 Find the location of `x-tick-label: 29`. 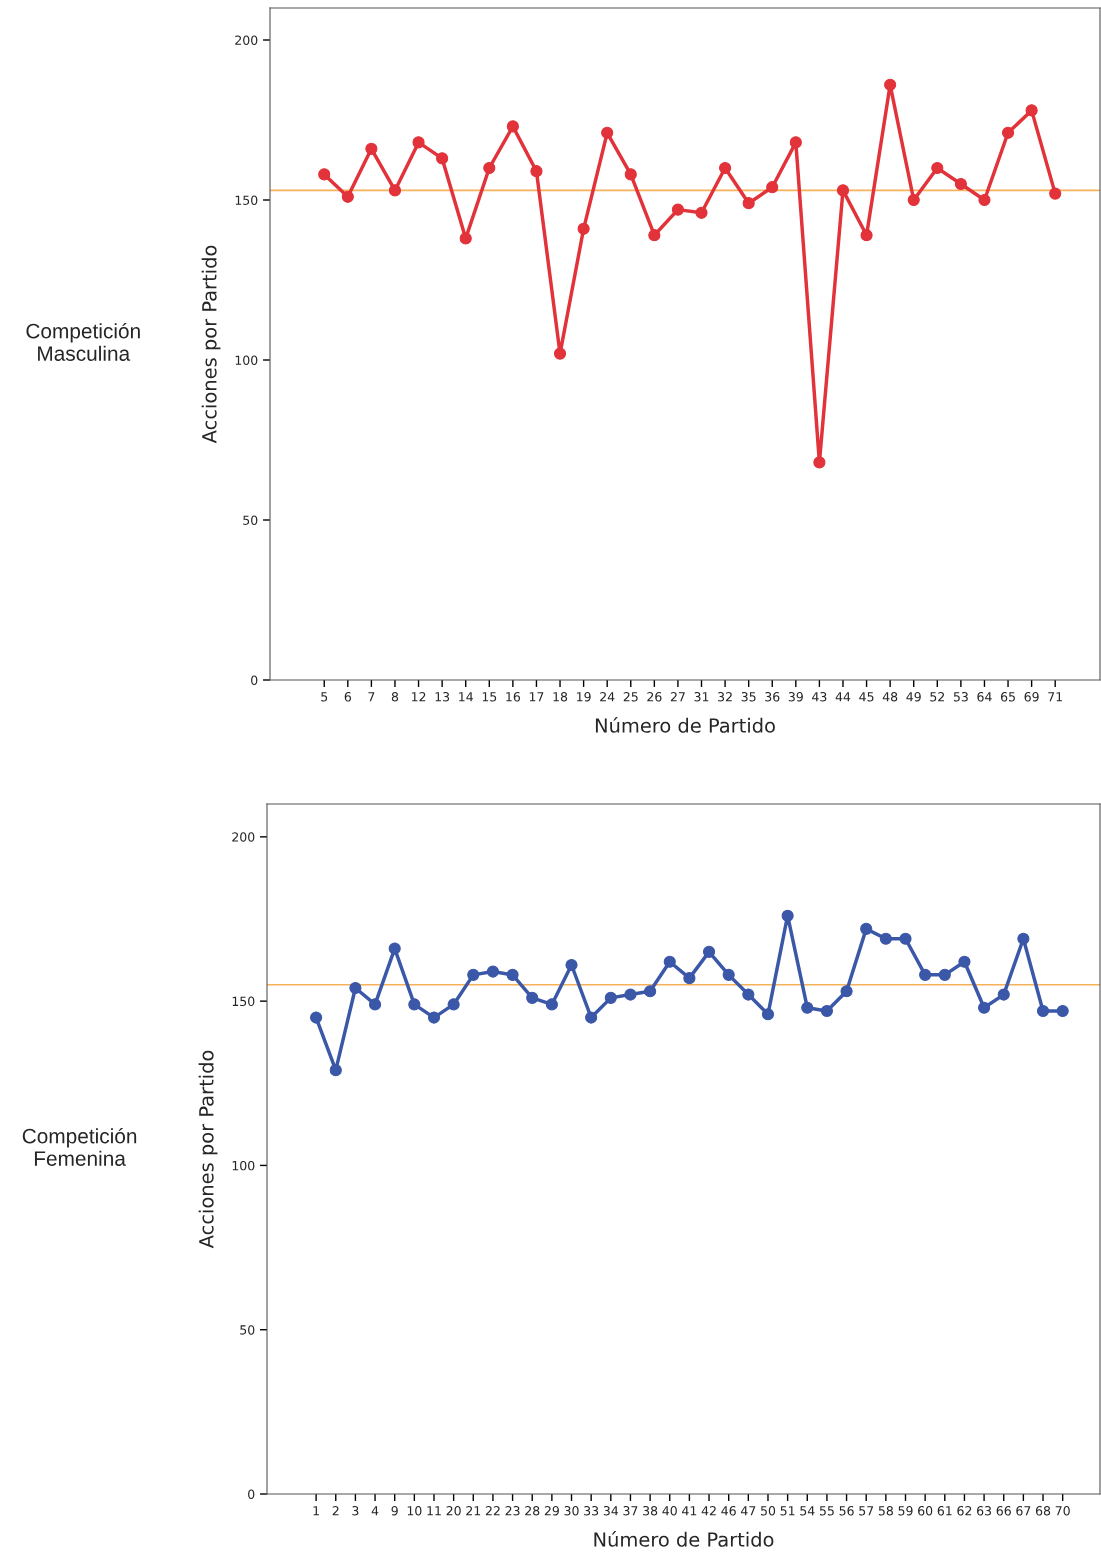

x-tick-label: 29 is located at coordinates (551, 1511).